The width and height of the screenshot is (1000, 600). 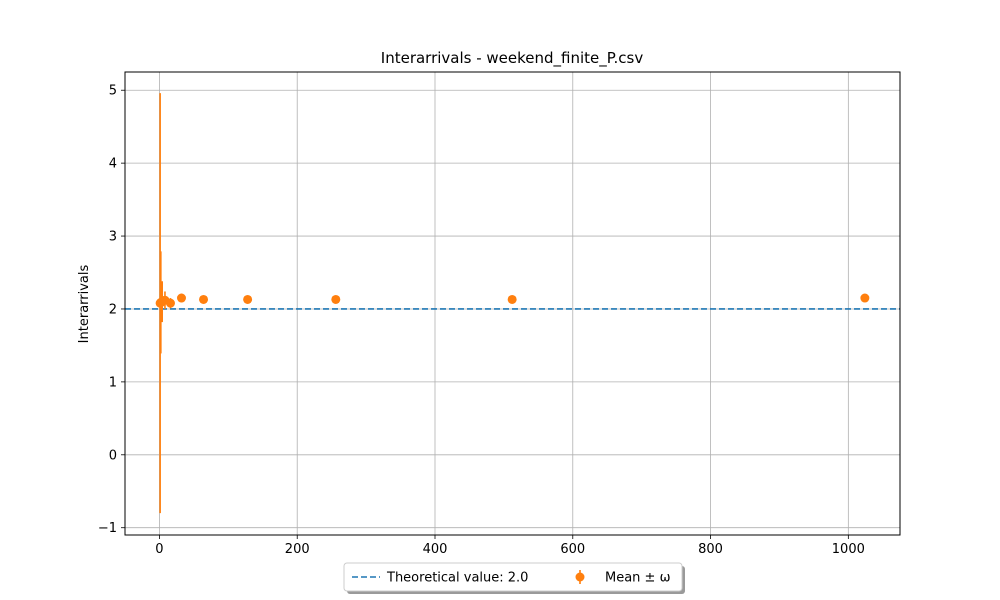 I want to click on legend-reference-label: Theoretical value: 2.0, so click(x=457, y=578).